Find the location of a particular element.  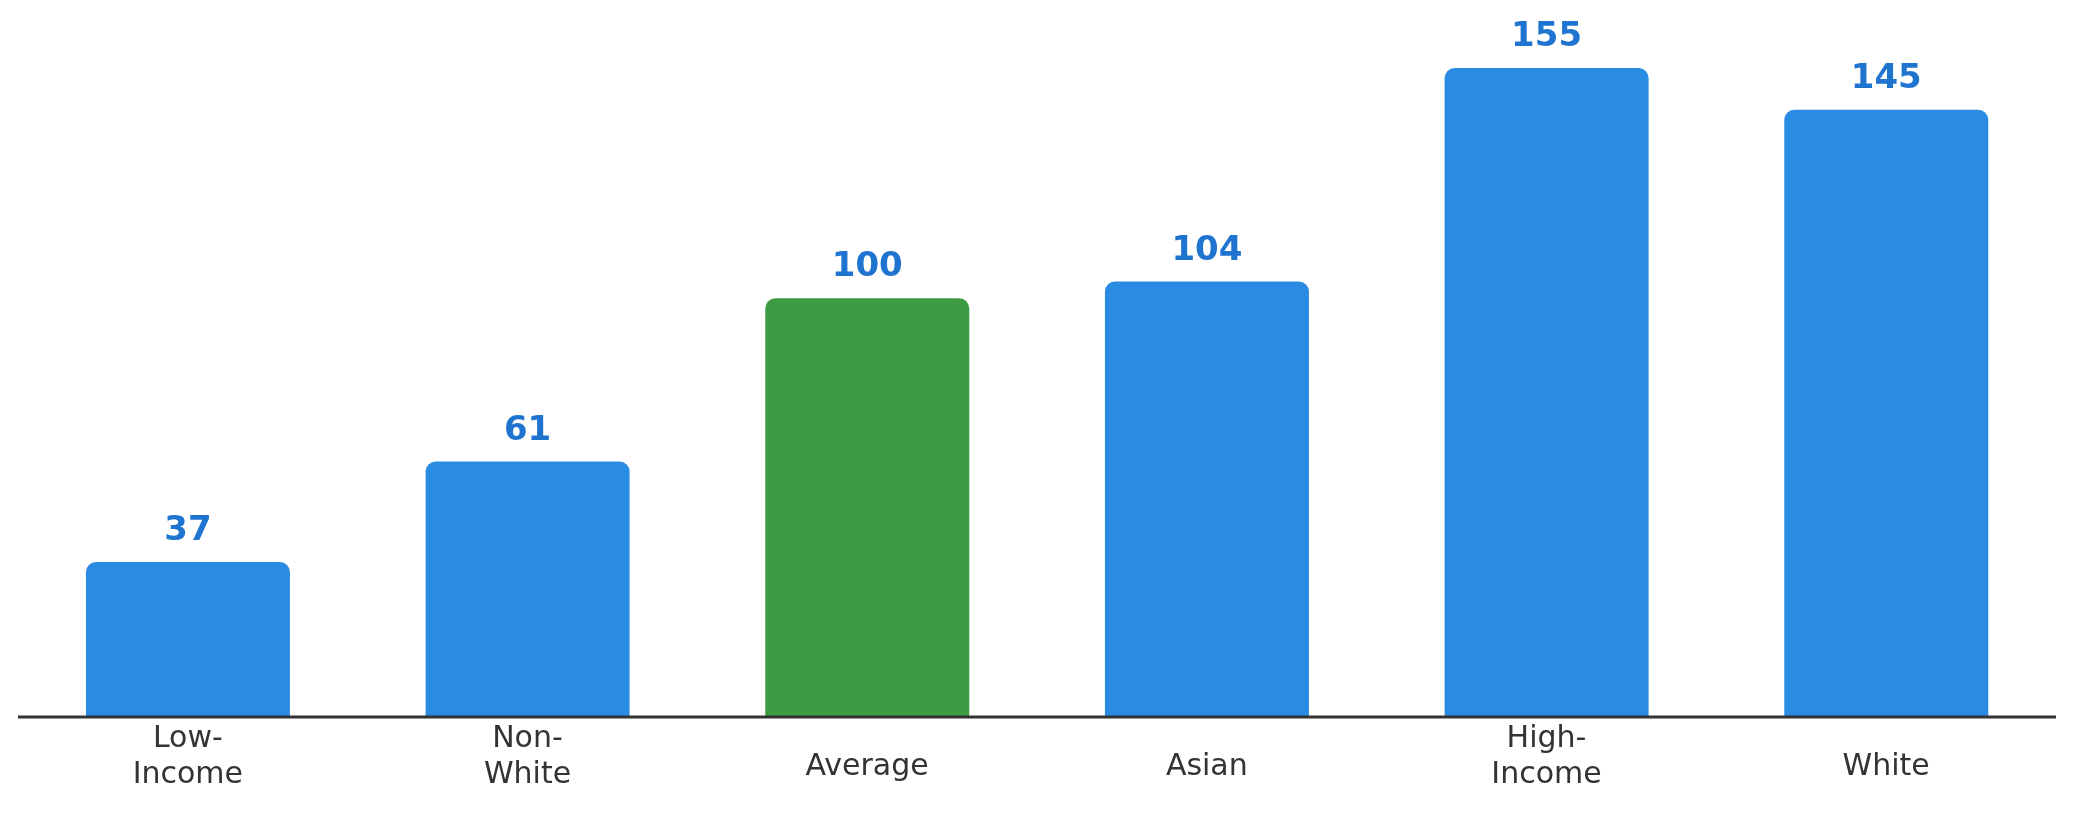

x-tick-label: Non-White is located at coordinates (527, 754).